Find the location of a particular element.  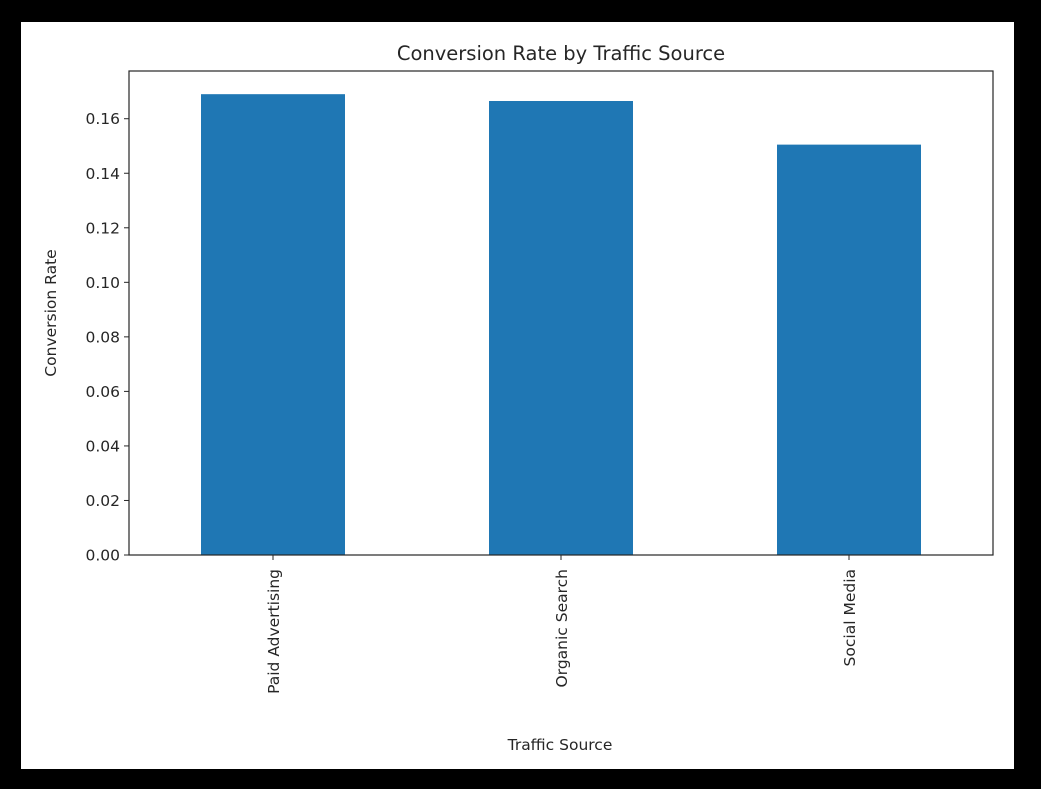

y-tick-label: 0.14 is located at coordinates (102, 174).